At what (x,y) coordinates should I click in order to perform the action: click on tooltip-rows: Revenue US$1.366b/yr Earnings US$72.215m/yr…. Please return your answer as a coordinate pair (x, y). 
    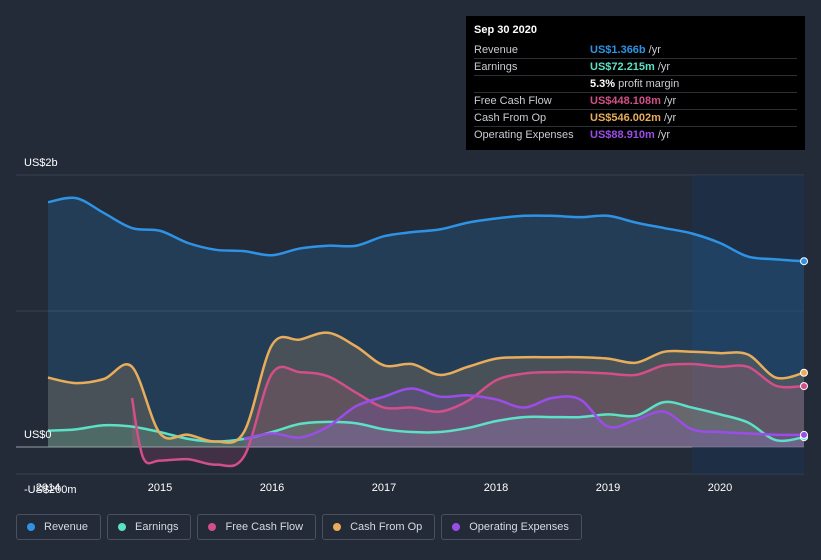
    Looking at the image, I should click on (635, 92).